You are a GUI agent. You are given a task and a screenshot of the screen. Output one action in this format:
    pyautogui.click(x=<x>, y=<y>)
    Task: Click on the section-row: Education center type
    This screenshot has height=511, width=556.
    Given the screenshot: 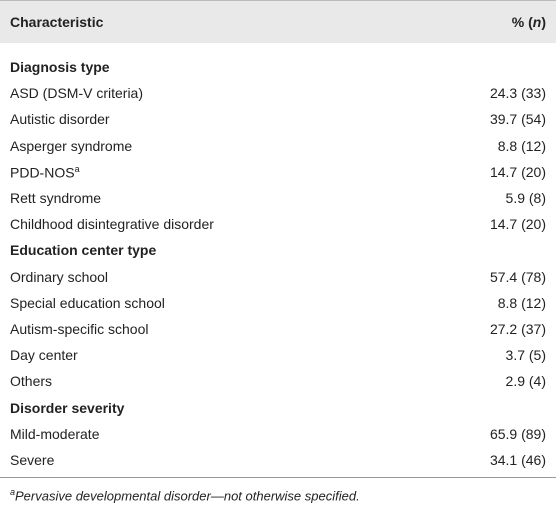 What is the action you would take?
    pyautogui.click(x=278, y=250)
    